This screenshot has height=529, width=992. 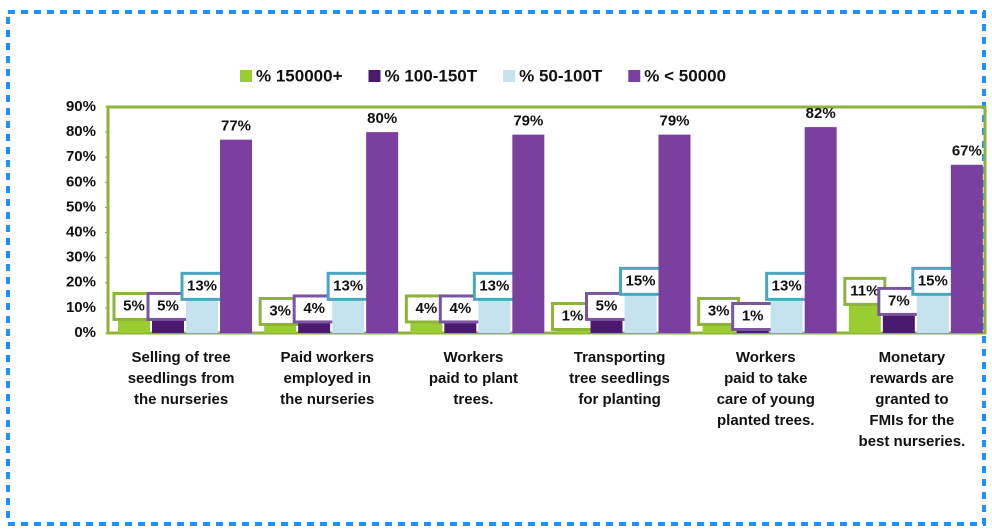 I want to click on x-tick-label: seedlings from, so click(x=181, y=378).